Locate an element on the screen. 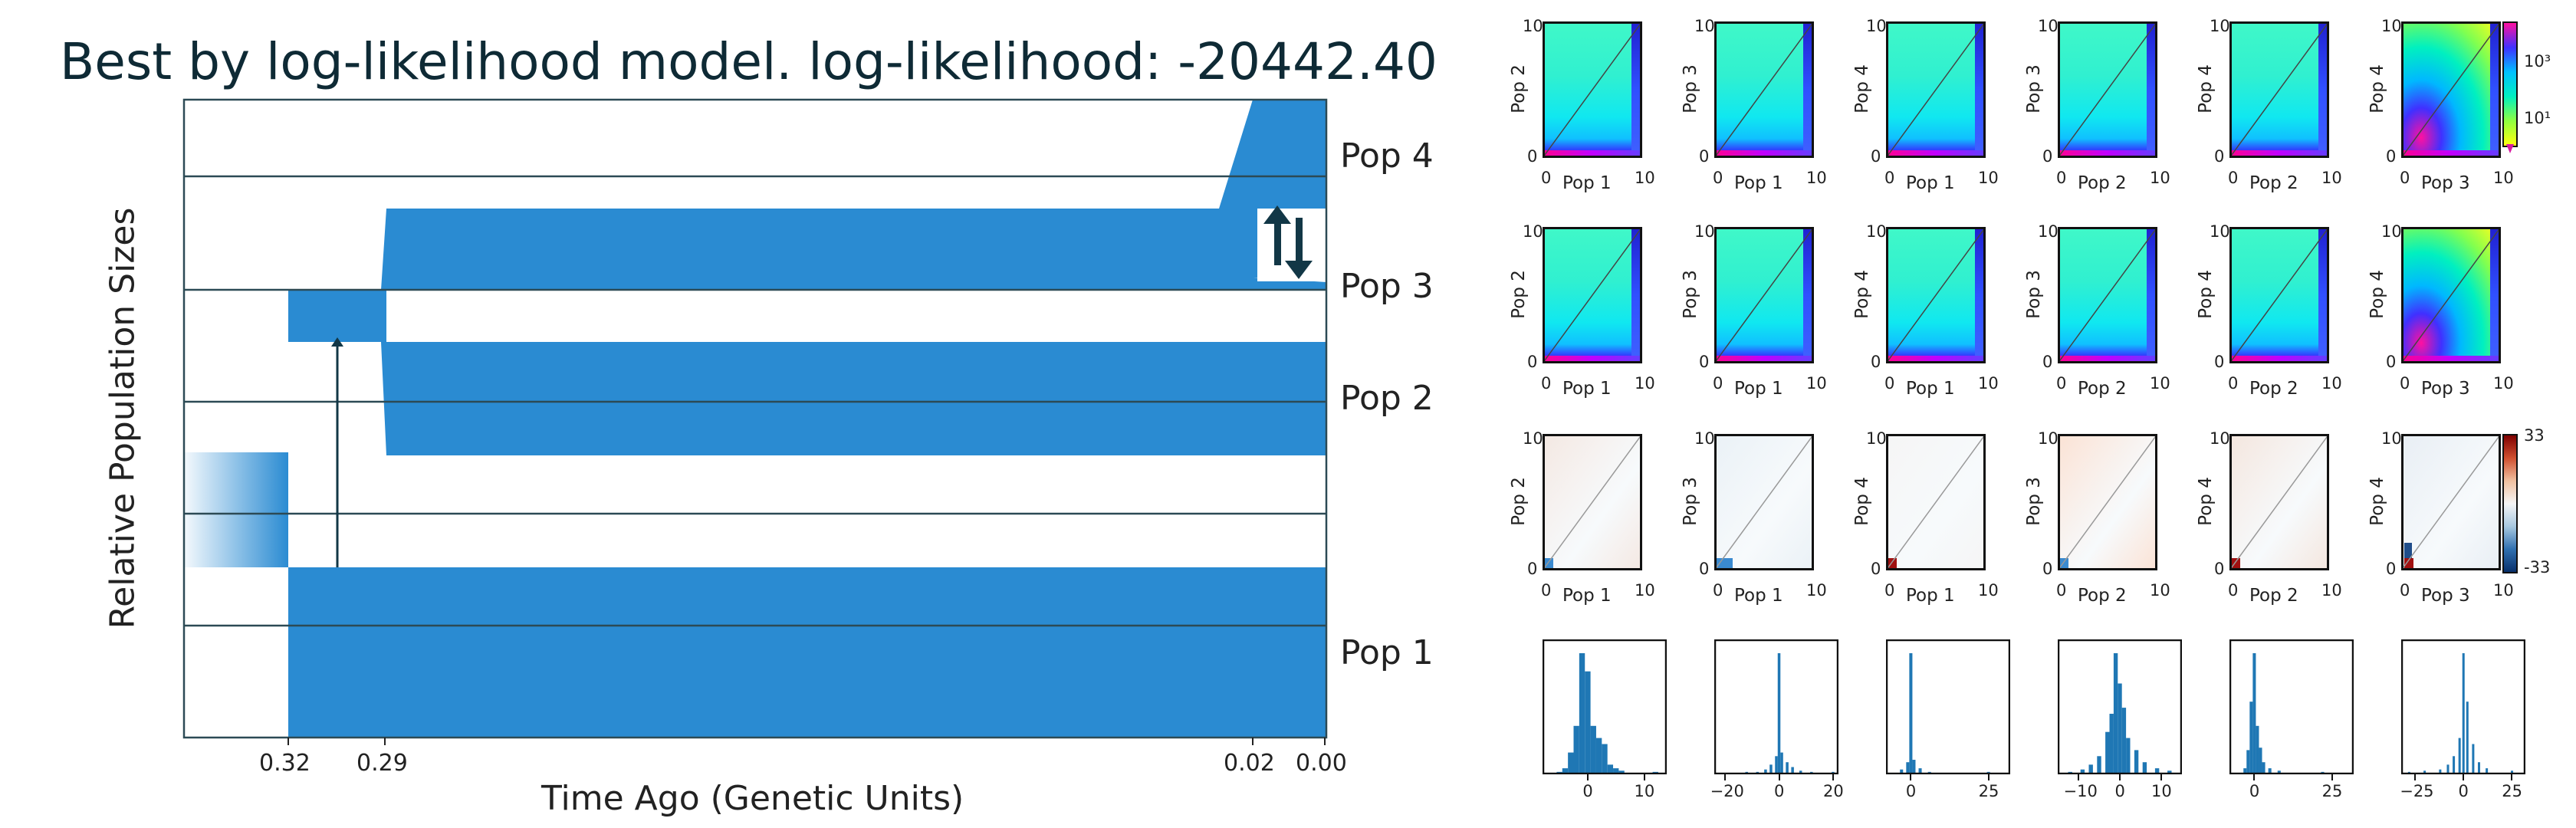 The image size is (2576, 828). pop-label: Pop 2 is located at coordinates (1387, 398).